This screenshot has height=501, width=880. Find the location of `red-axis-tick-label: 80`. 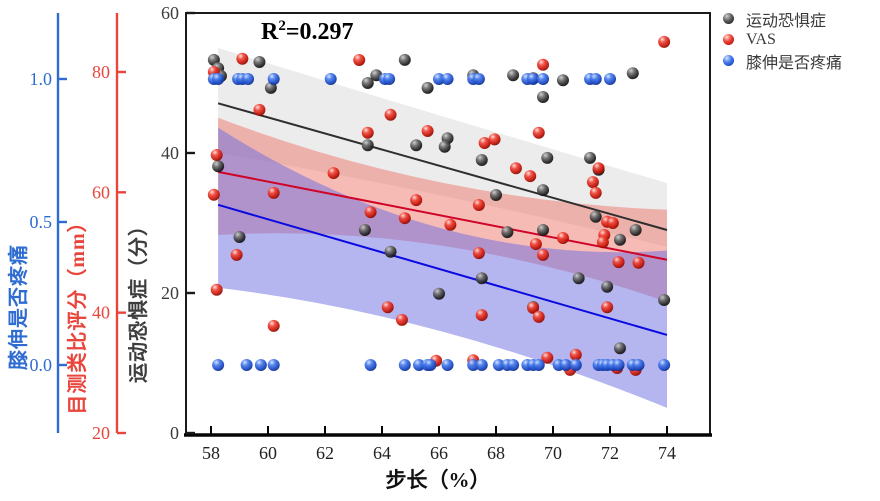

red-axis-tick-label: 80 is located at coordinates (101, 72).